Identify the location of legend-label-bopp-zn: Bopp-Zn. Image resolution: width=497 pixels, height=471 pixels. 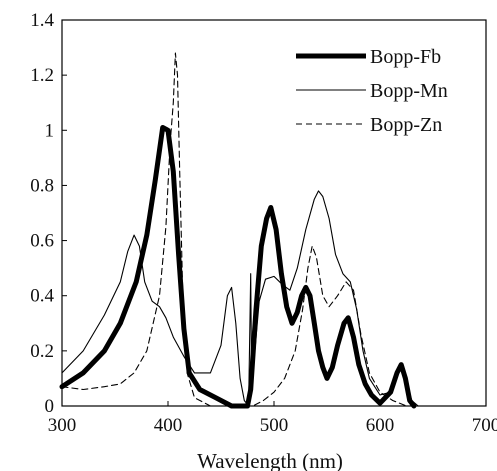
(406, 125).